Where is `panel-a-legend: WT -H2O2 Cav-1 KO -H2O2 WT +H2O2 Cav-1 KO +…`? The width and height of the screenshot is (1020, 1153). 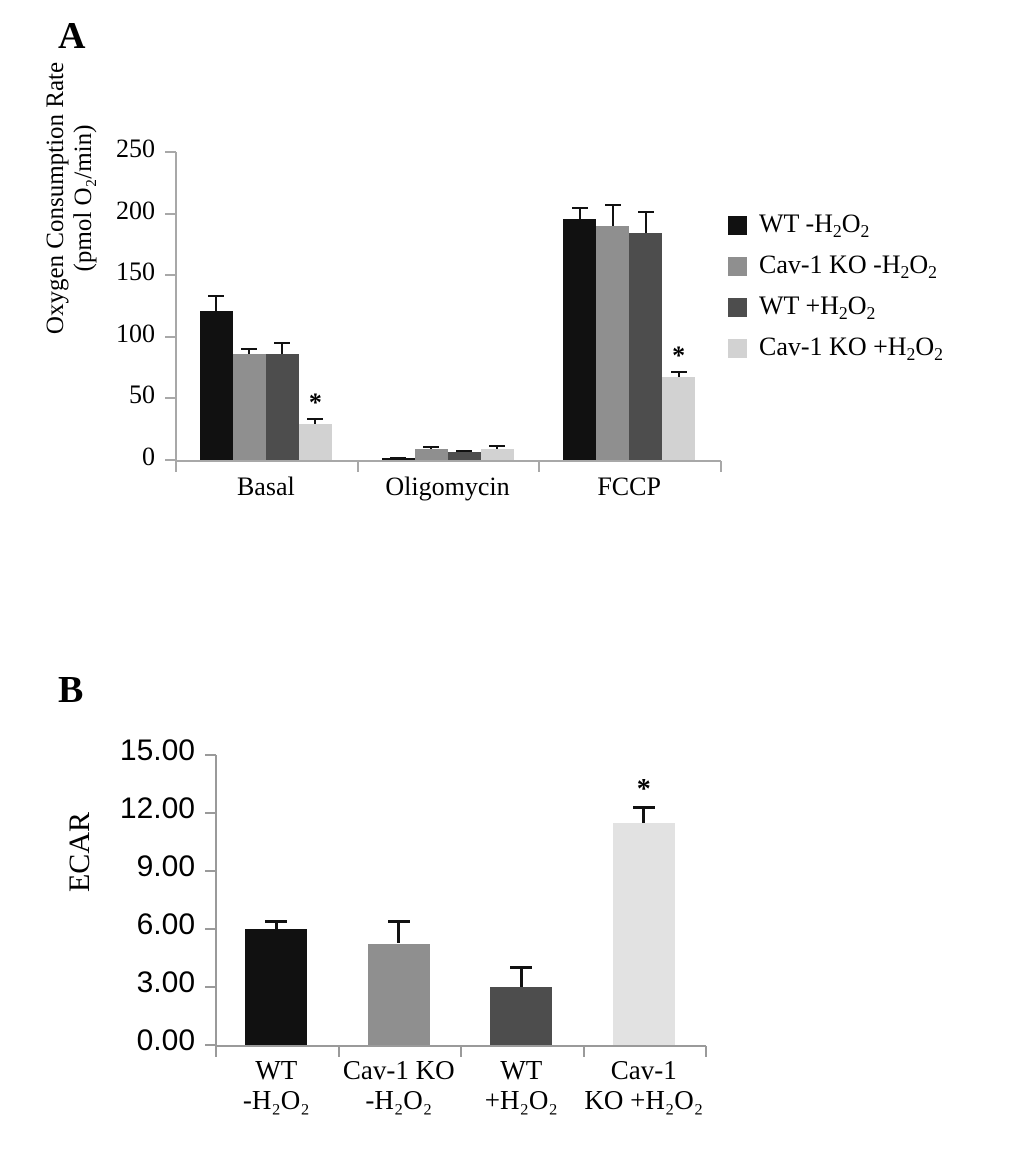 panel-a-legend: WT -H2O2 Cav-1 KO -H2O2 WT +H2O2 Cav-1 KO +… is located at coordinates (835, 287).